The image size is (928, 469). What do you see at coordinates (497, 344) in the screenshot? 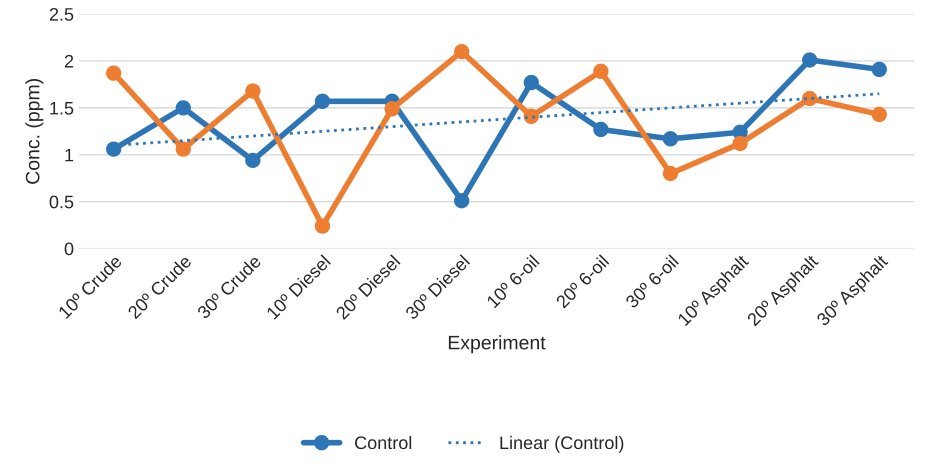
I see `x-axis-title: Experiment` at bounding box center [497, 344].